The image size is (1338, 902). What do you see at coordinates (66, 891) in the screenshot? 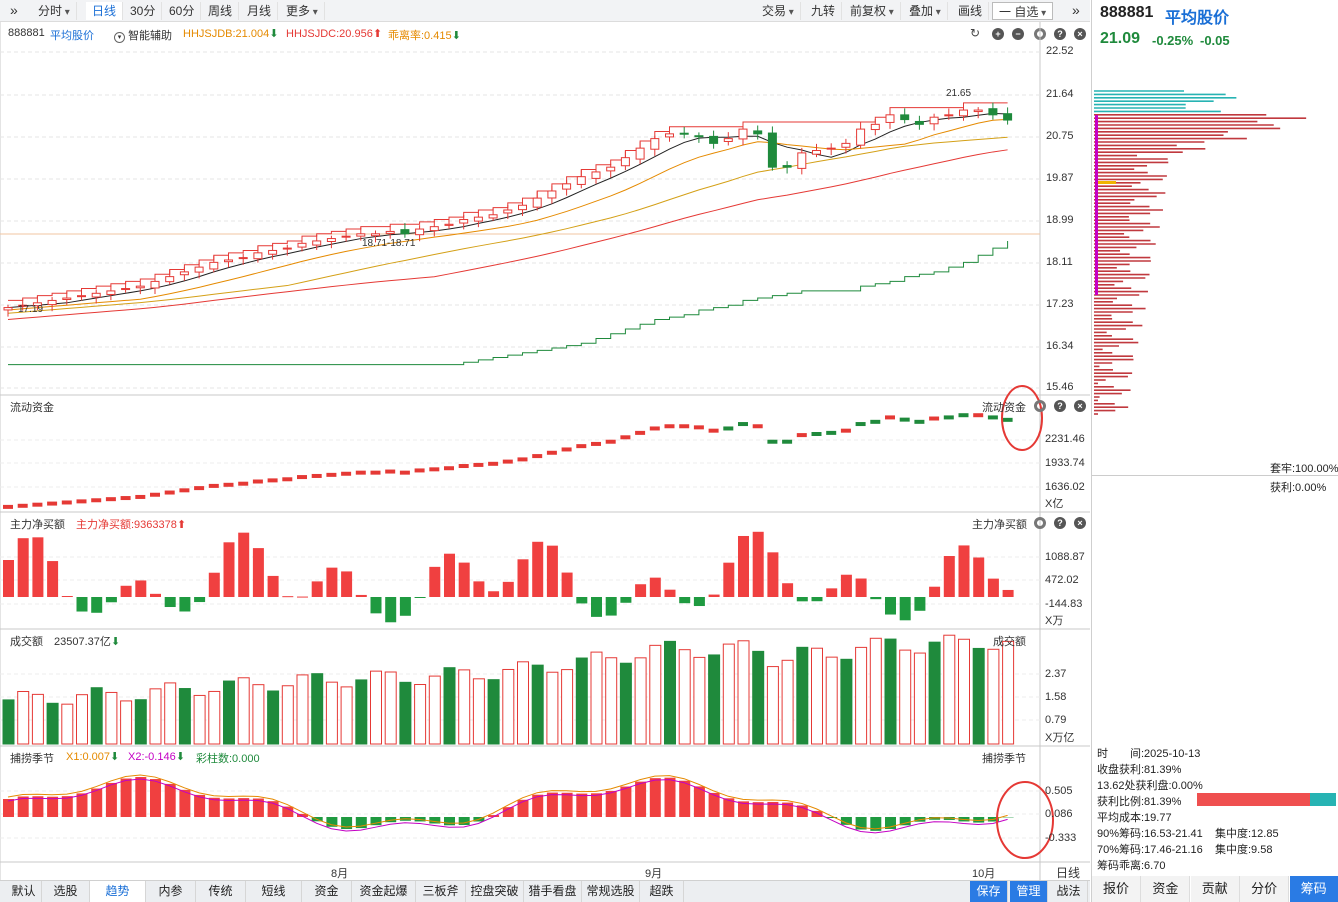
I see `strategy-tab: 选股` at bounding box center [66, 891].